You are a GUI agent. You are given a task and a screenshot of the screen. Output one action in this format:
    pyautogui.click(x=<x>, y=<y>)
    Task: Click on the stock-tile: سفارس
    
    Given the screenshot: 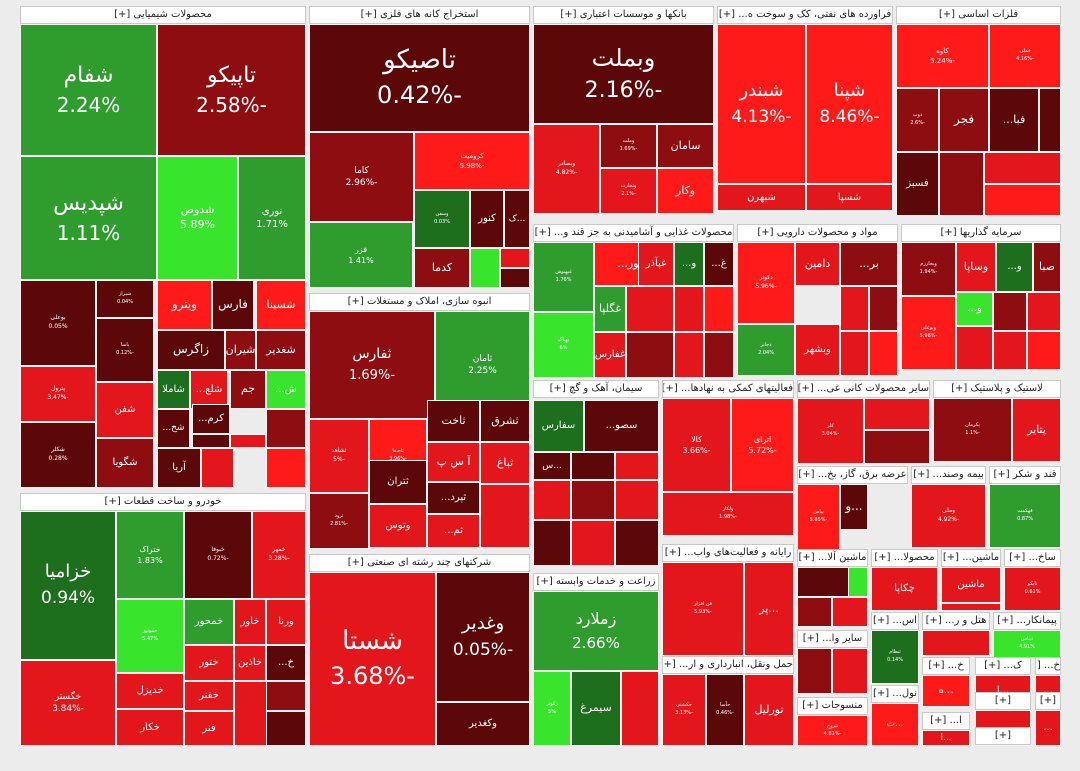 What is the action you would take?
    pyautogui.click(x=558, y=426)
    